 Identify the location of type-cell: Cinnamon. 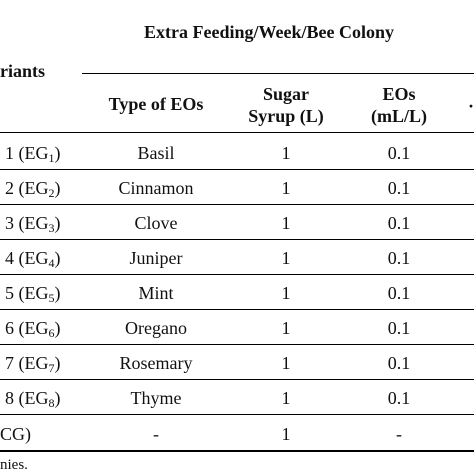
(156, 188).